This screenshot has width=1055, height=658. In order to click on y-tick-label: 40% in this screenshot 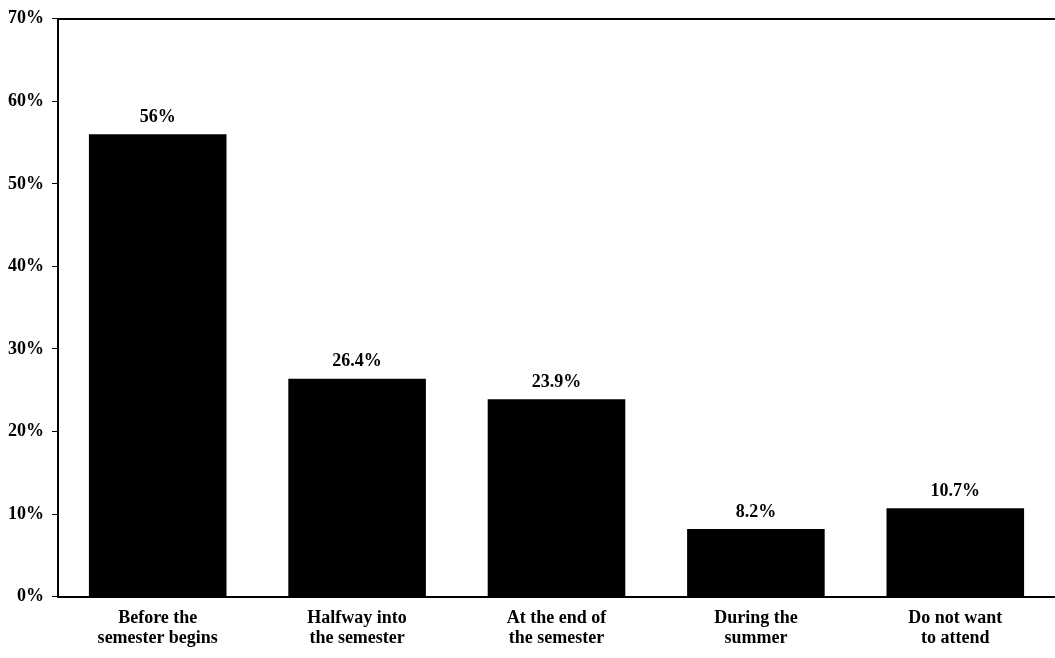, I will do `click(26, 265)`.